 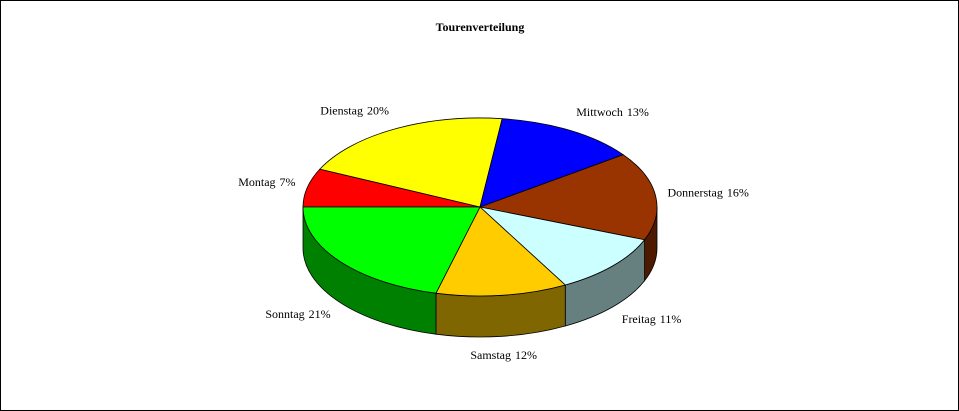 I want to click on value-label: 20%, so click(x=378, y=110).